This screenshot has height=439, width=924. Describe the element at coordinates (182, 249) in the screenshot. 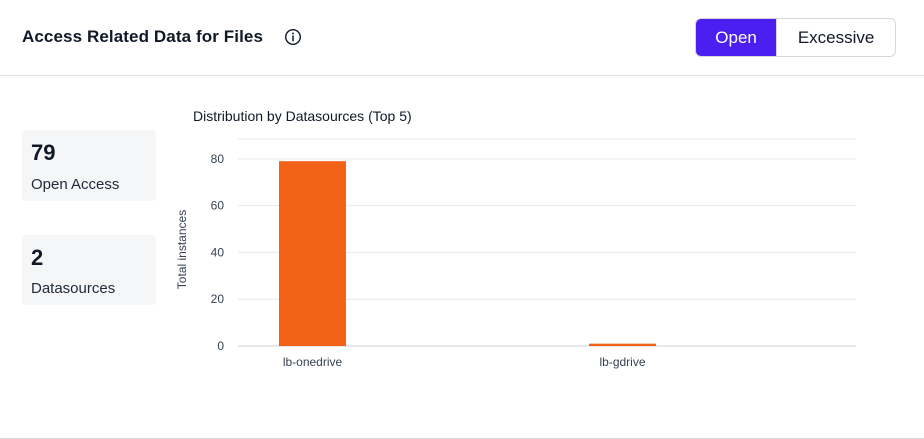

I see `y-axis-label: Total instances` at that location.